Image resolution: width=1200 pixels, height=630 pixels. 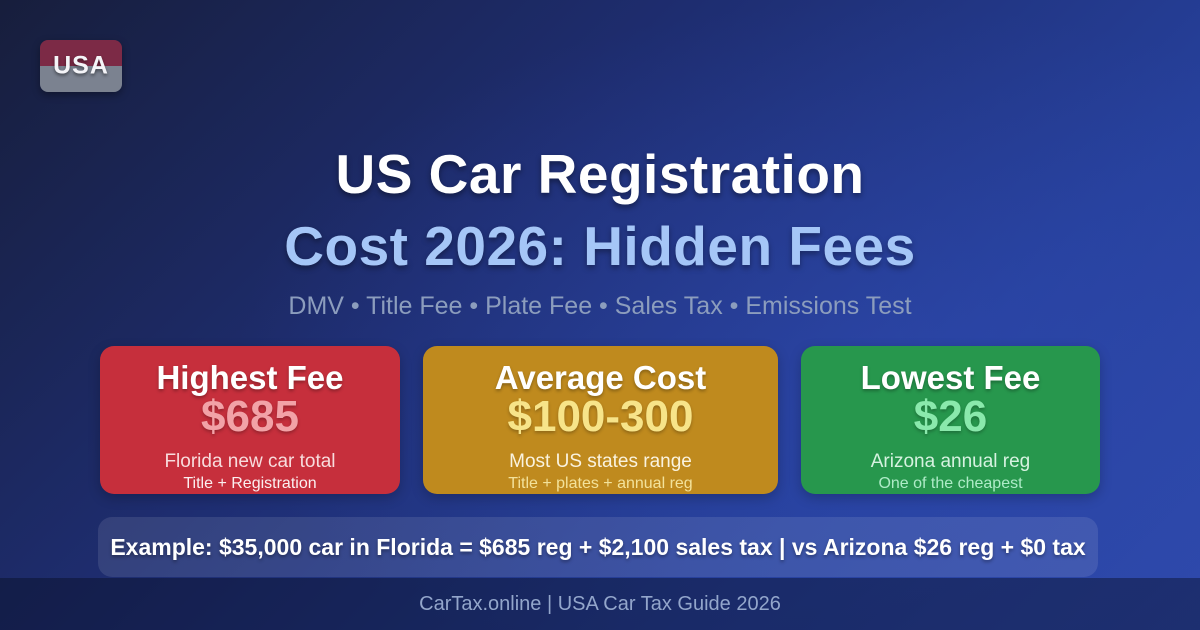 What do you see at coordinates (600, 246) in the screenshot?
I see `page-subtitle: Cost 2026: Hidden Fees` at bounding box center [600, 246].